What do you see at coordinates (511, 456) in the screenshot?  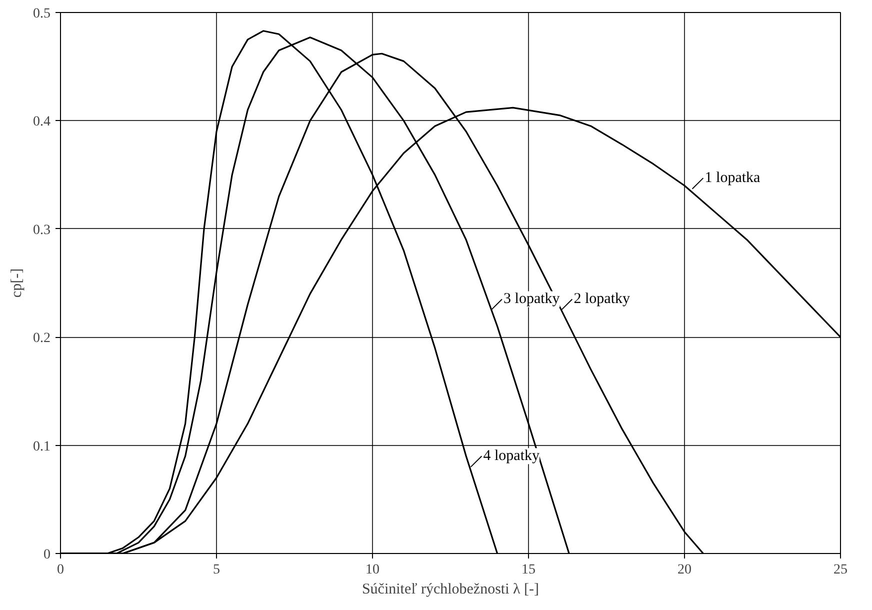 I see `annotation: 4 lopatky` at bounding box center [511, 456].